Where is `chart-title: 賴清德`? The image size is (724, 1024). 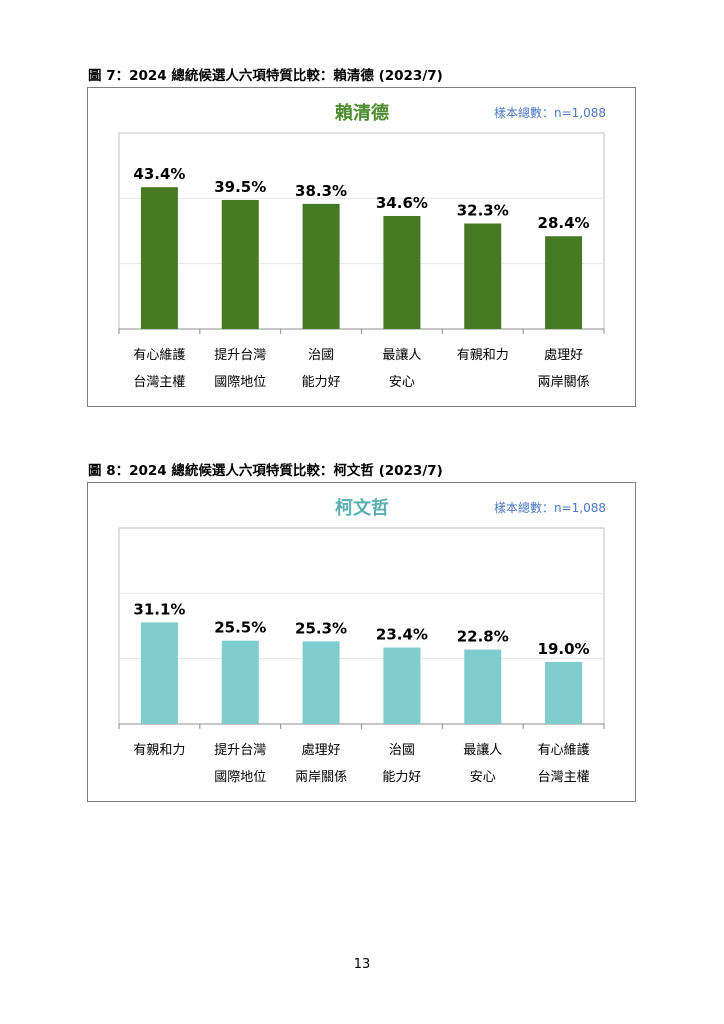 chart-title: 賴清德 is located at coordinates (362, 113).